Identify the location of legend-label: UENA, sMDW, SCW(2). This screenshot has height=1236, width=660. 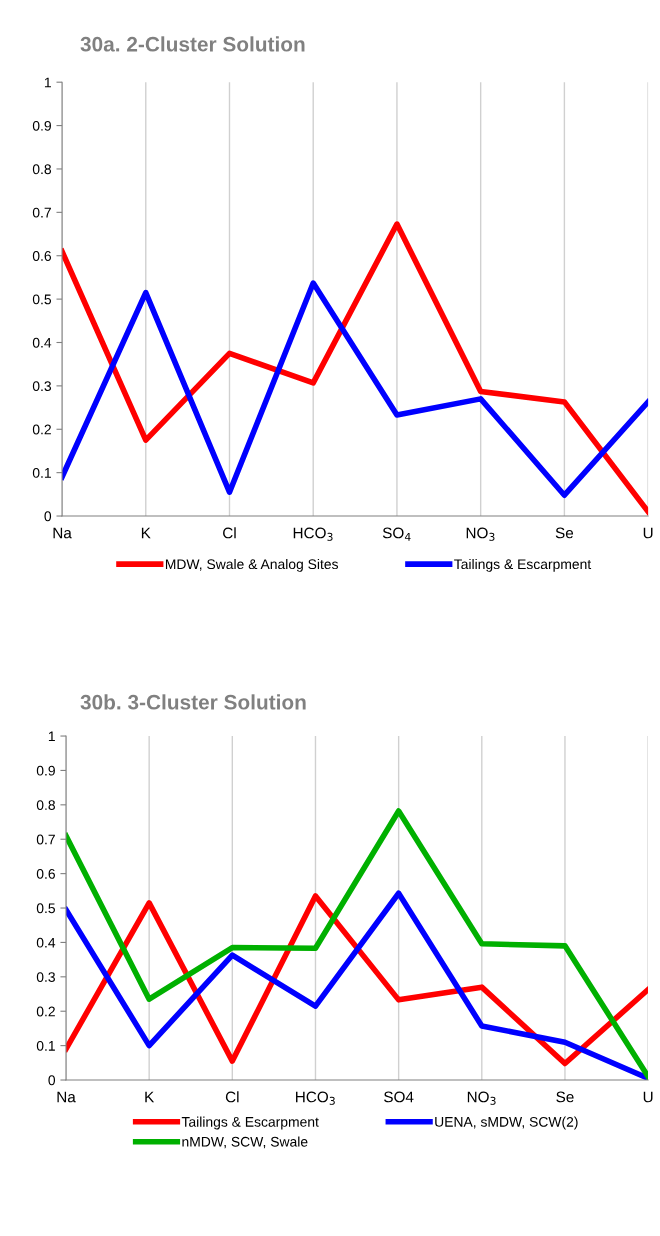
(506, 1123).